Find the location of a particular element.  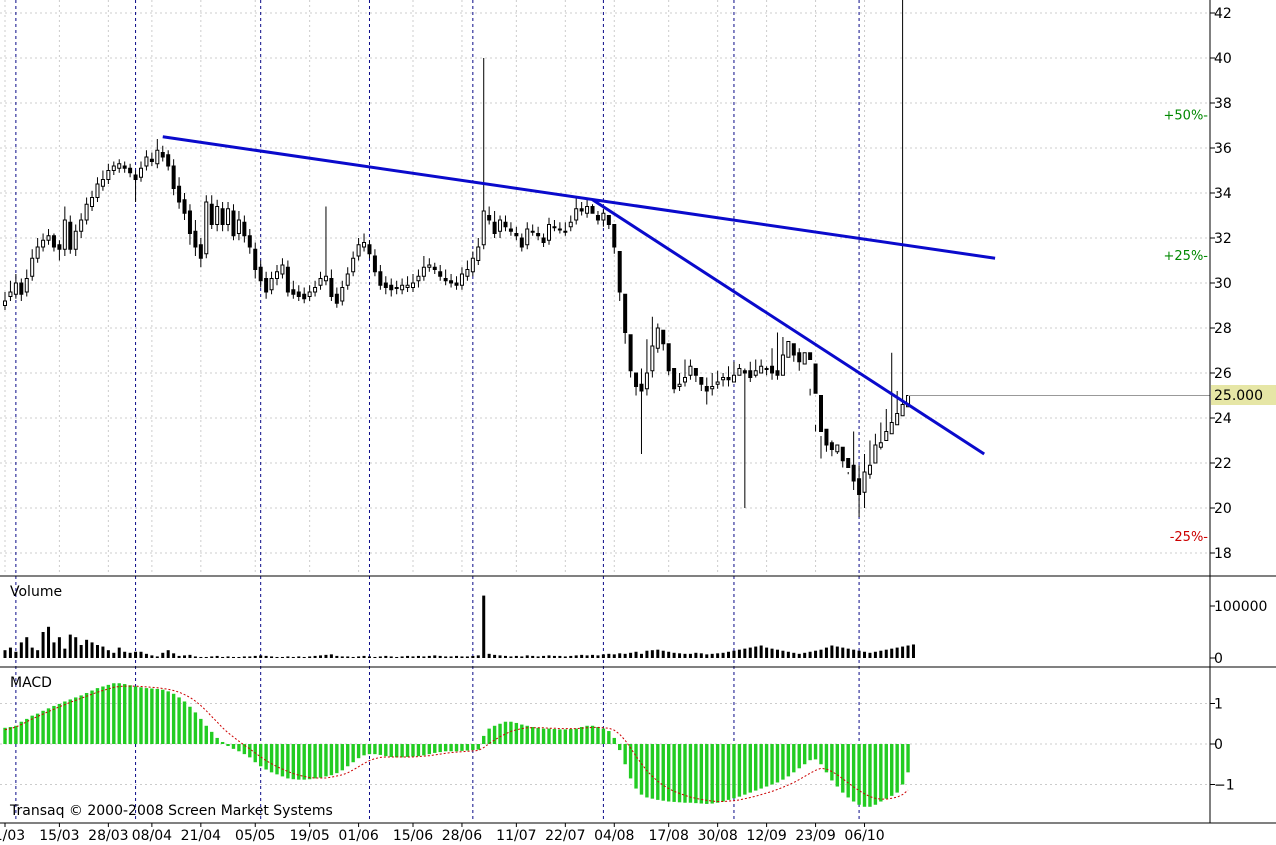

volume-panel is located at coordinates (459, 626).